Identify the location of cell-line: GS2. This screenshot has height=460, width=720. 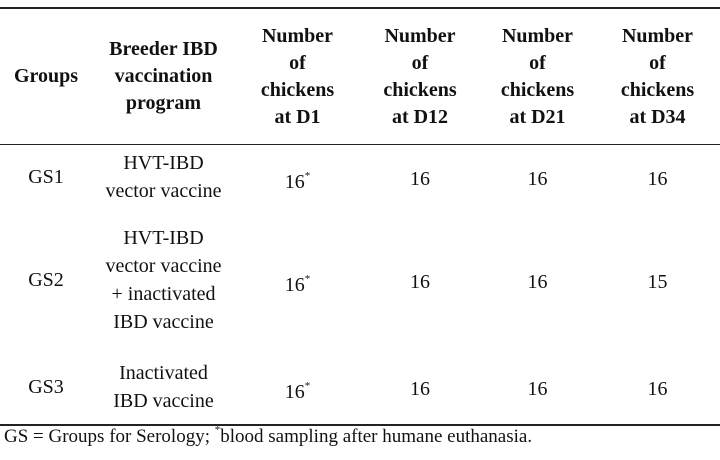
(46, 279).